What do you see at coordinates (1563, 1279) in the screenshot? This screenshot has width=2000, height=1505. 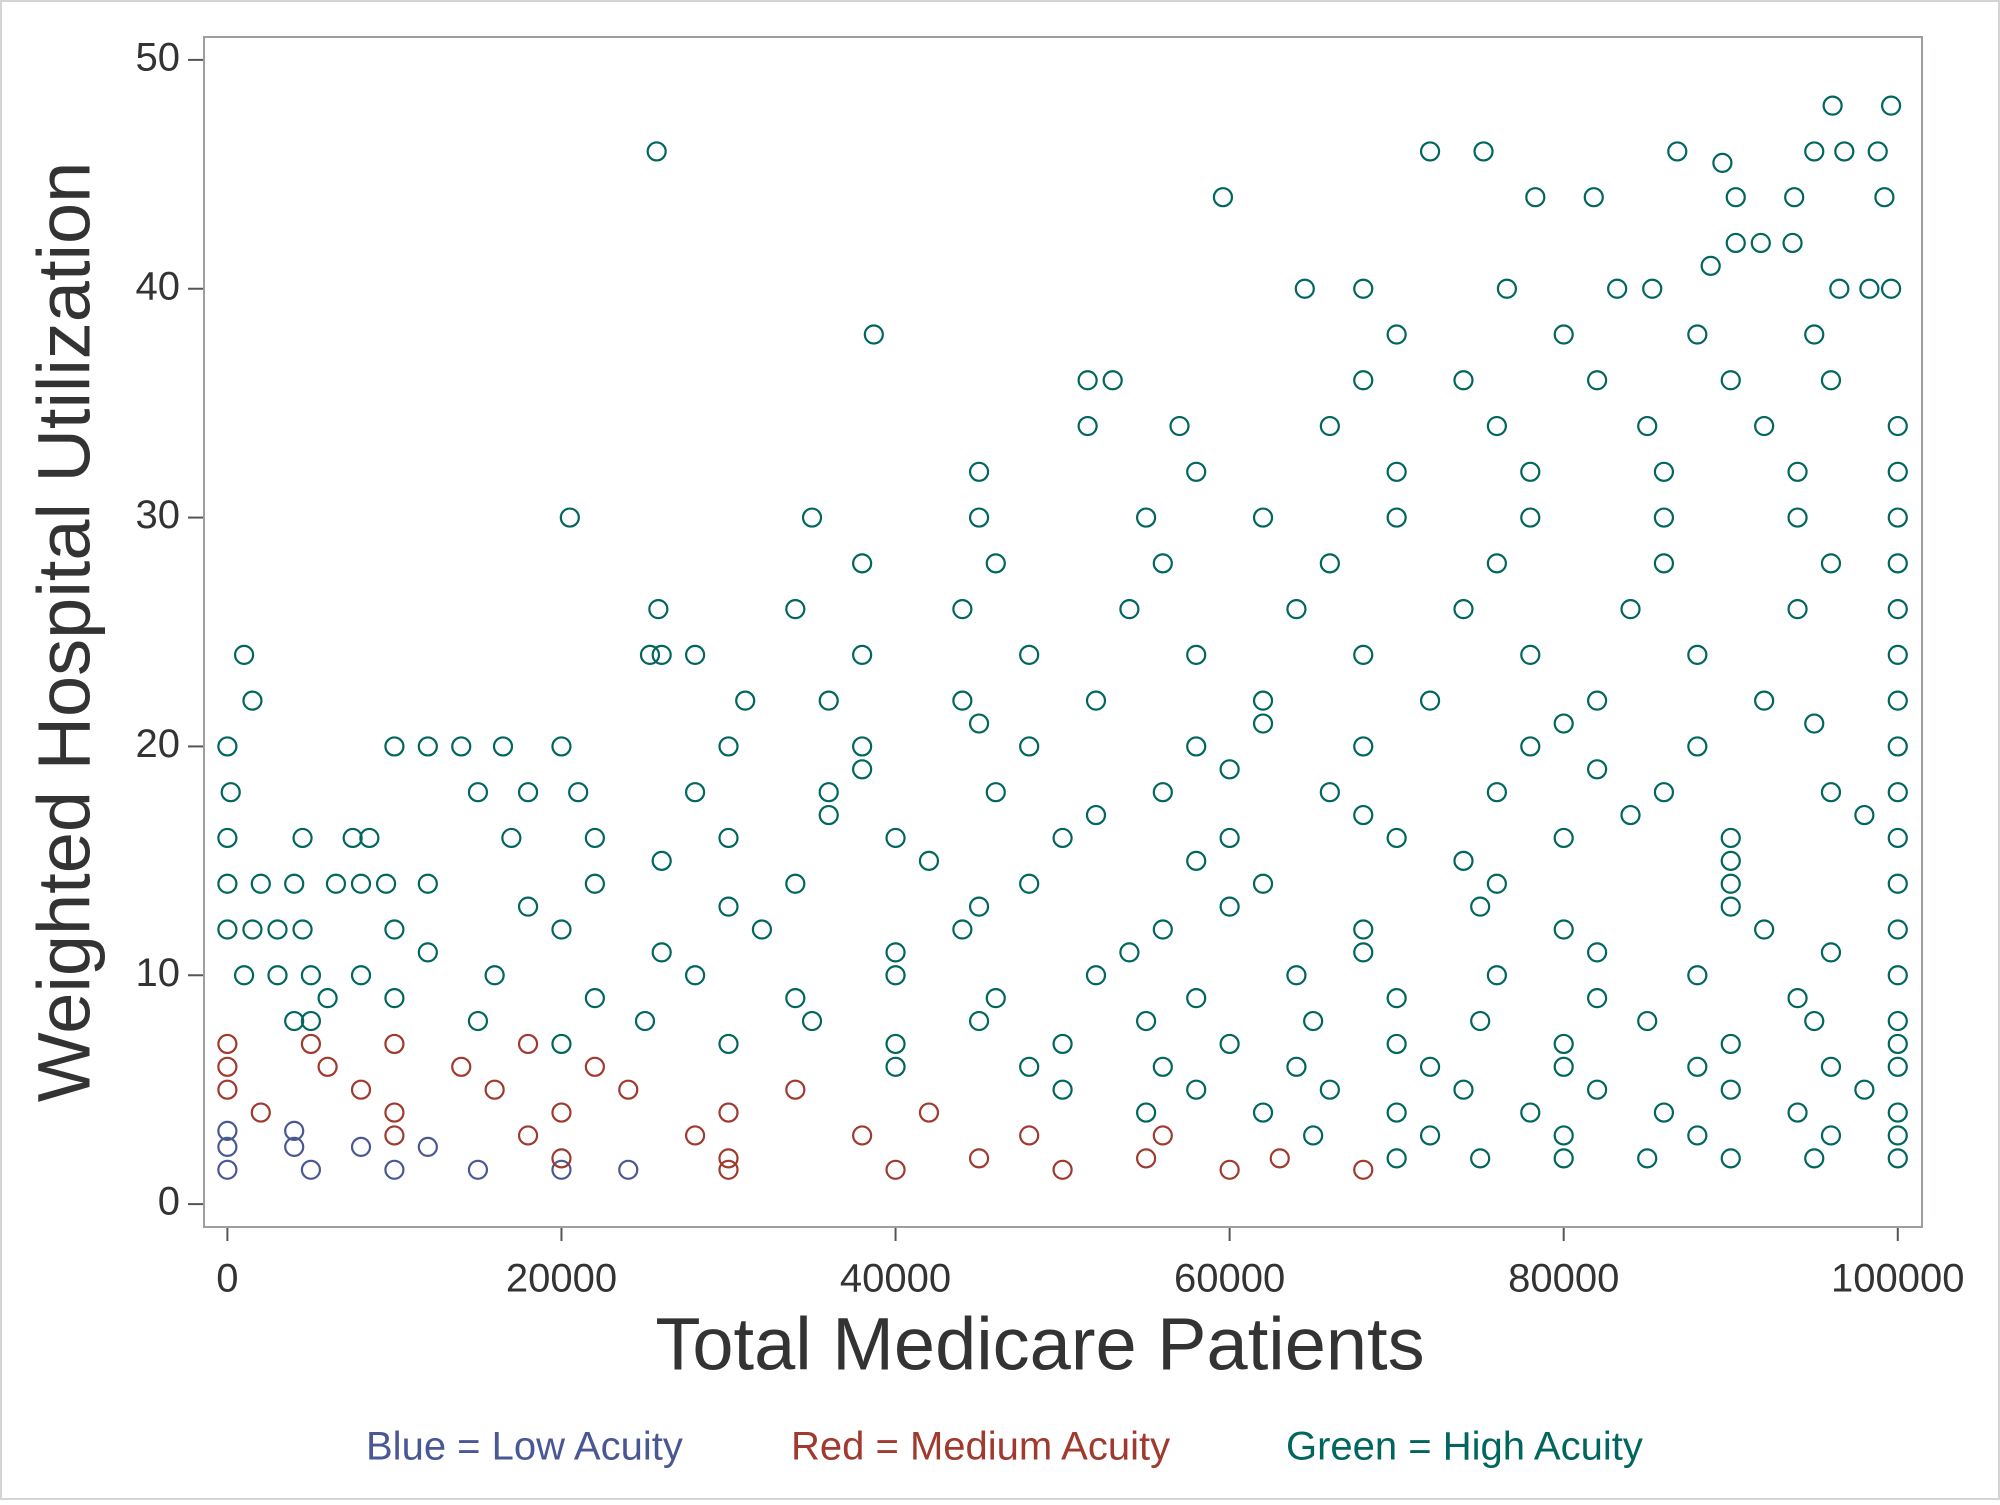 I see `x-tick-label: 80000` at bounding box center [1563, 1279].